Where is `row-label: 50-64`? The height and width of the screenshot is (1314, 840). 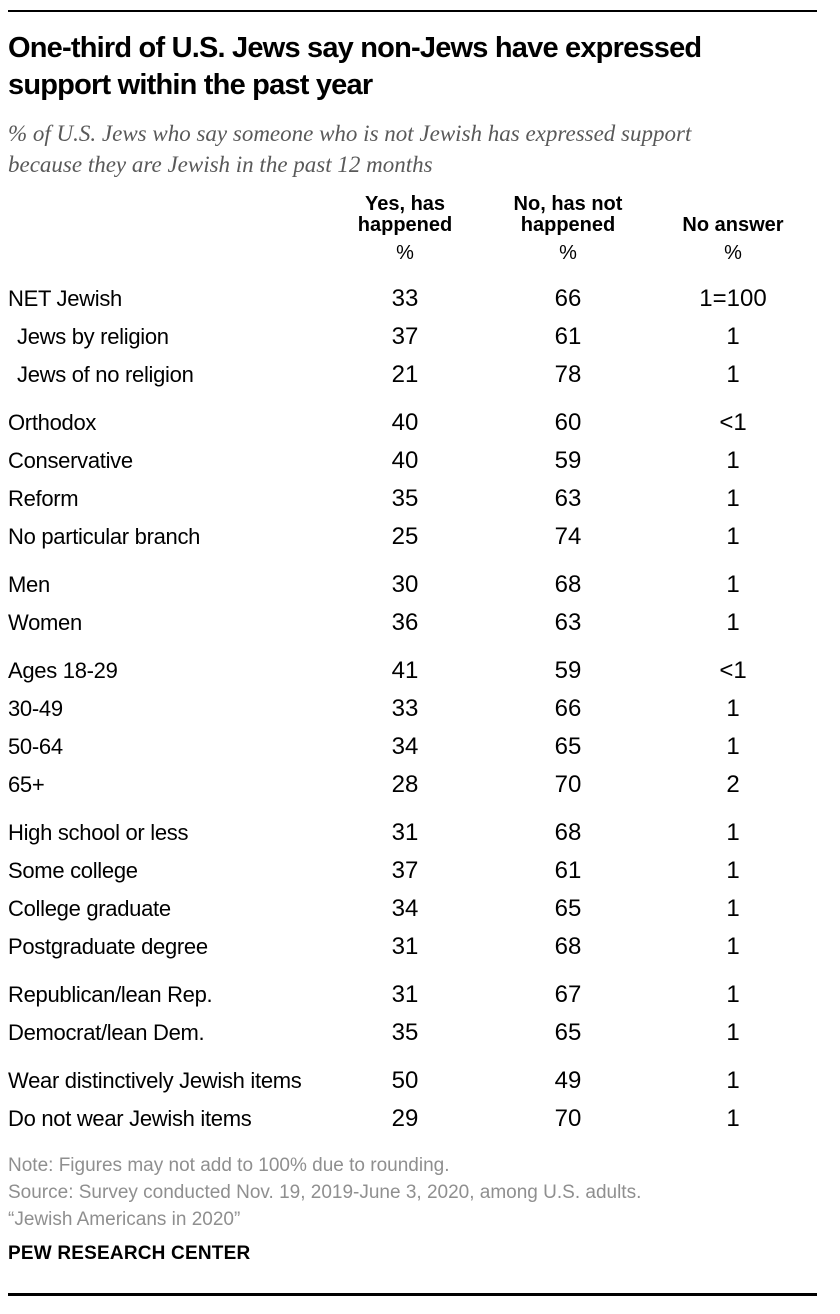 row-label: 50-64 is located at coordinates (35, 746).